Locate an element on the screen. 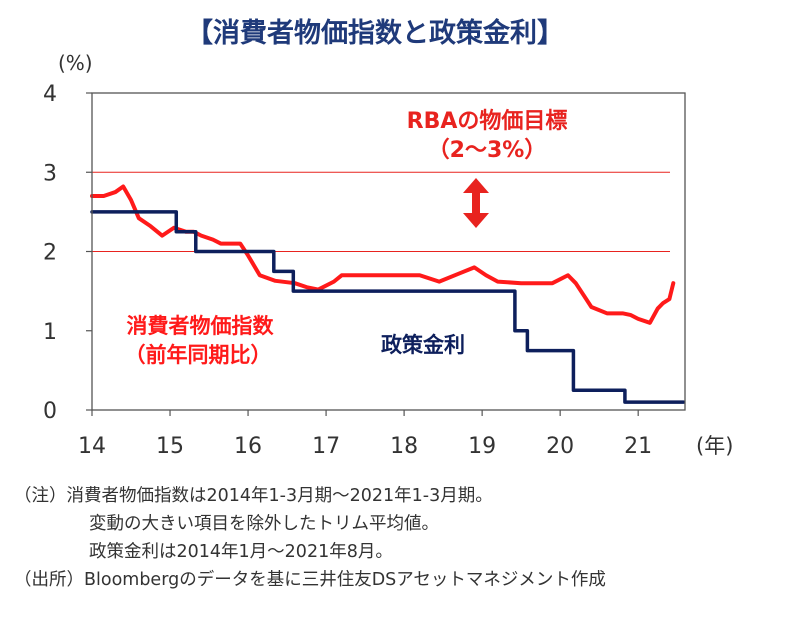 The height and width of the screenshot is (622, 801). x-tick-label: 14 is located at coordinates (92, 446).